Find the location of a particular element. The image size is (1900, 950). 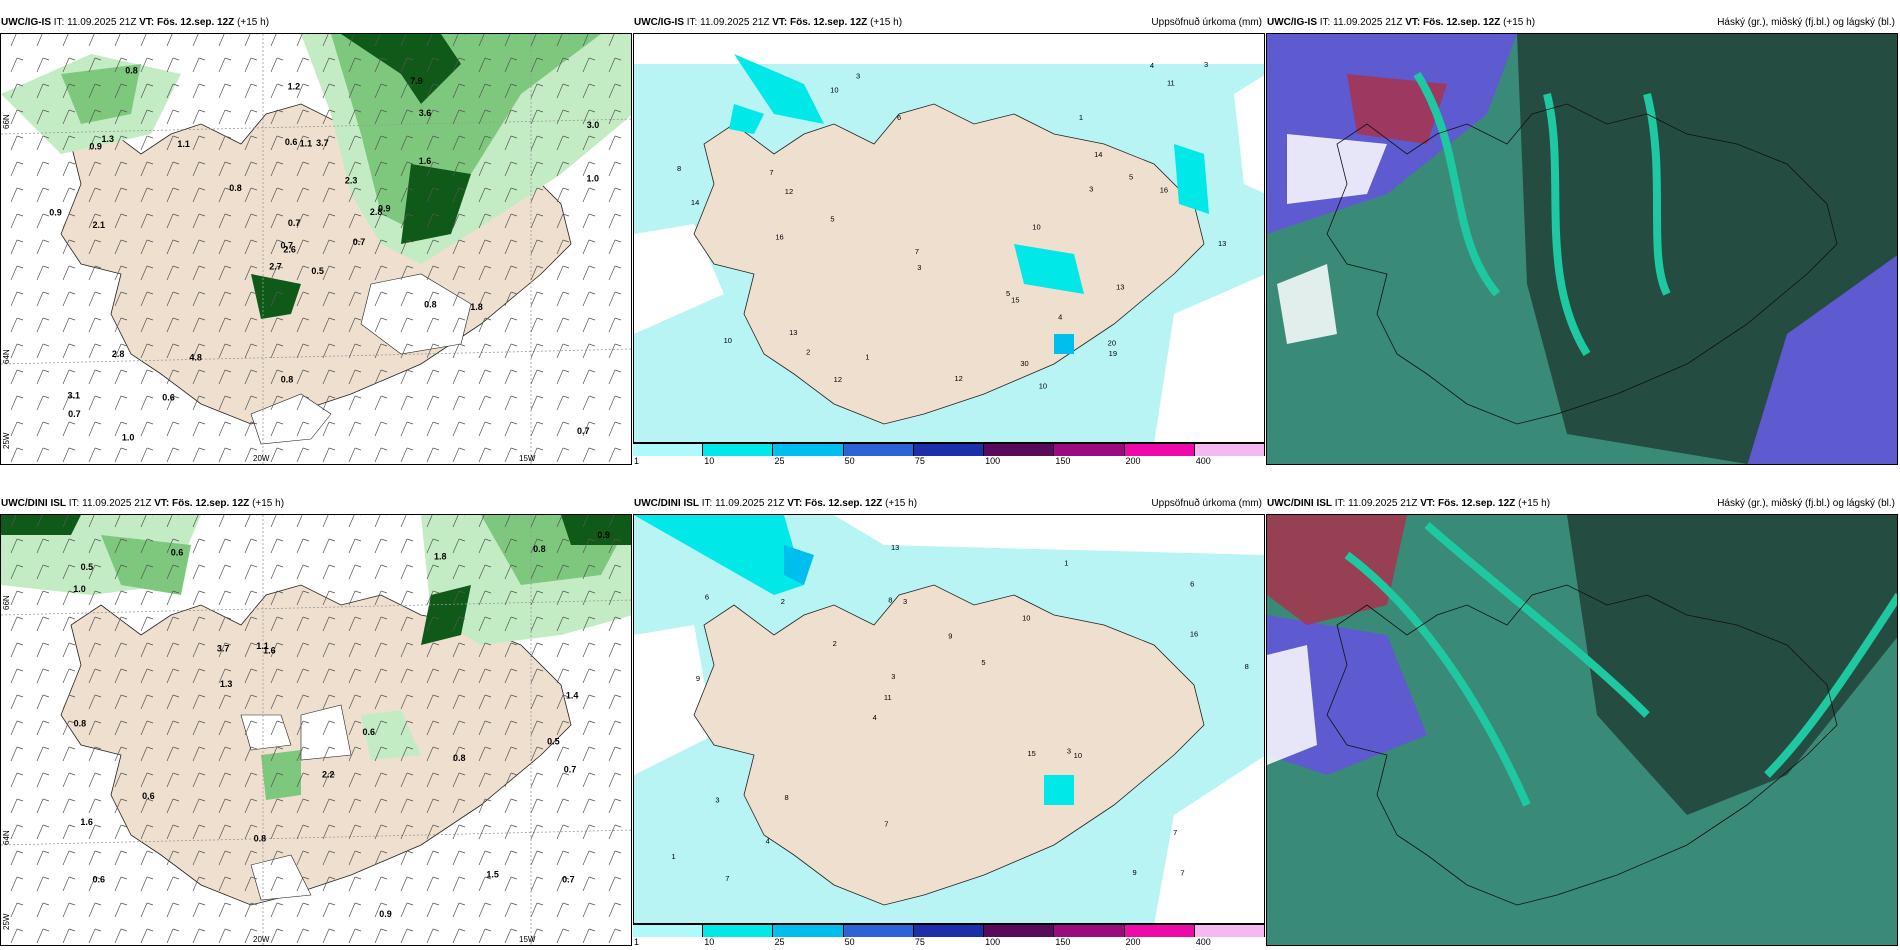

value-label: 3.1 is located at coordinates (74, 396).